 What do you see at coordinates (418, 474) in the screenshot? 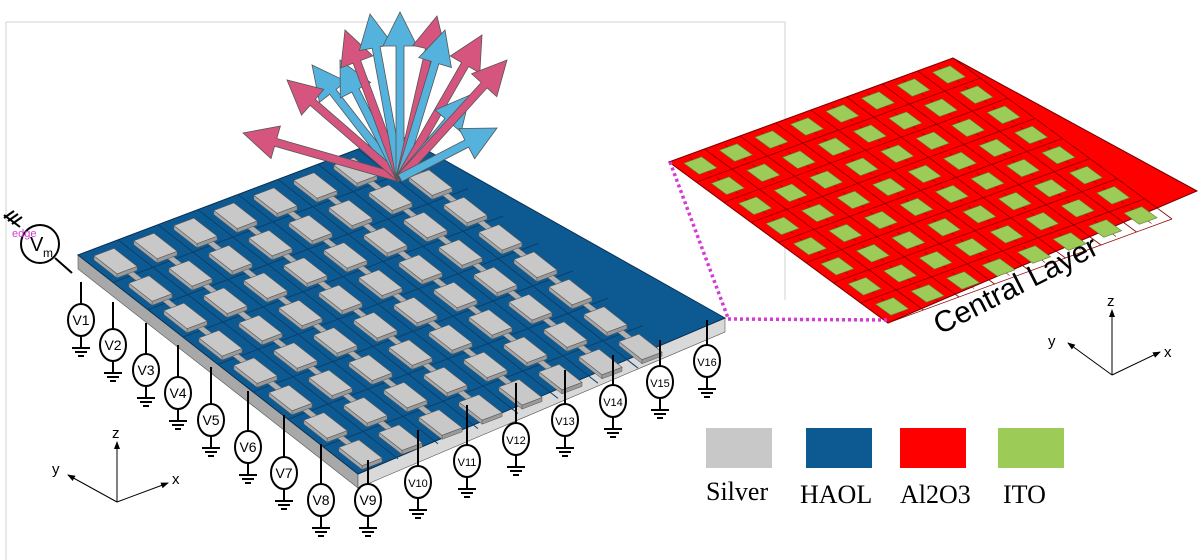
I see `voltage-source-v10: V10` at bounding box center [418, 474].